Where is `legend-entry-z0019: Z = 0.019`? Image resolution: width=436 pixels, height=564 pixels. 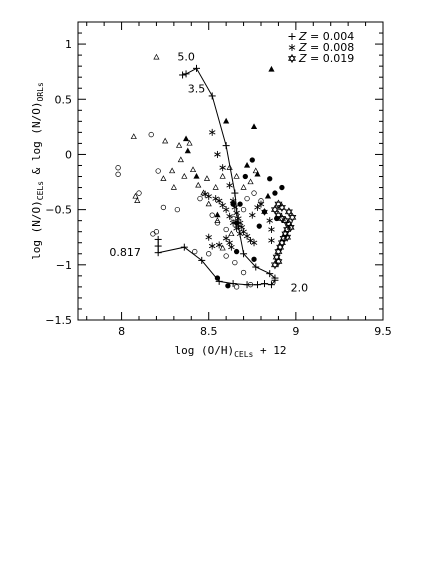
legend-entry-z0019: Z = 0.019 is located at coordinates (321, 58).